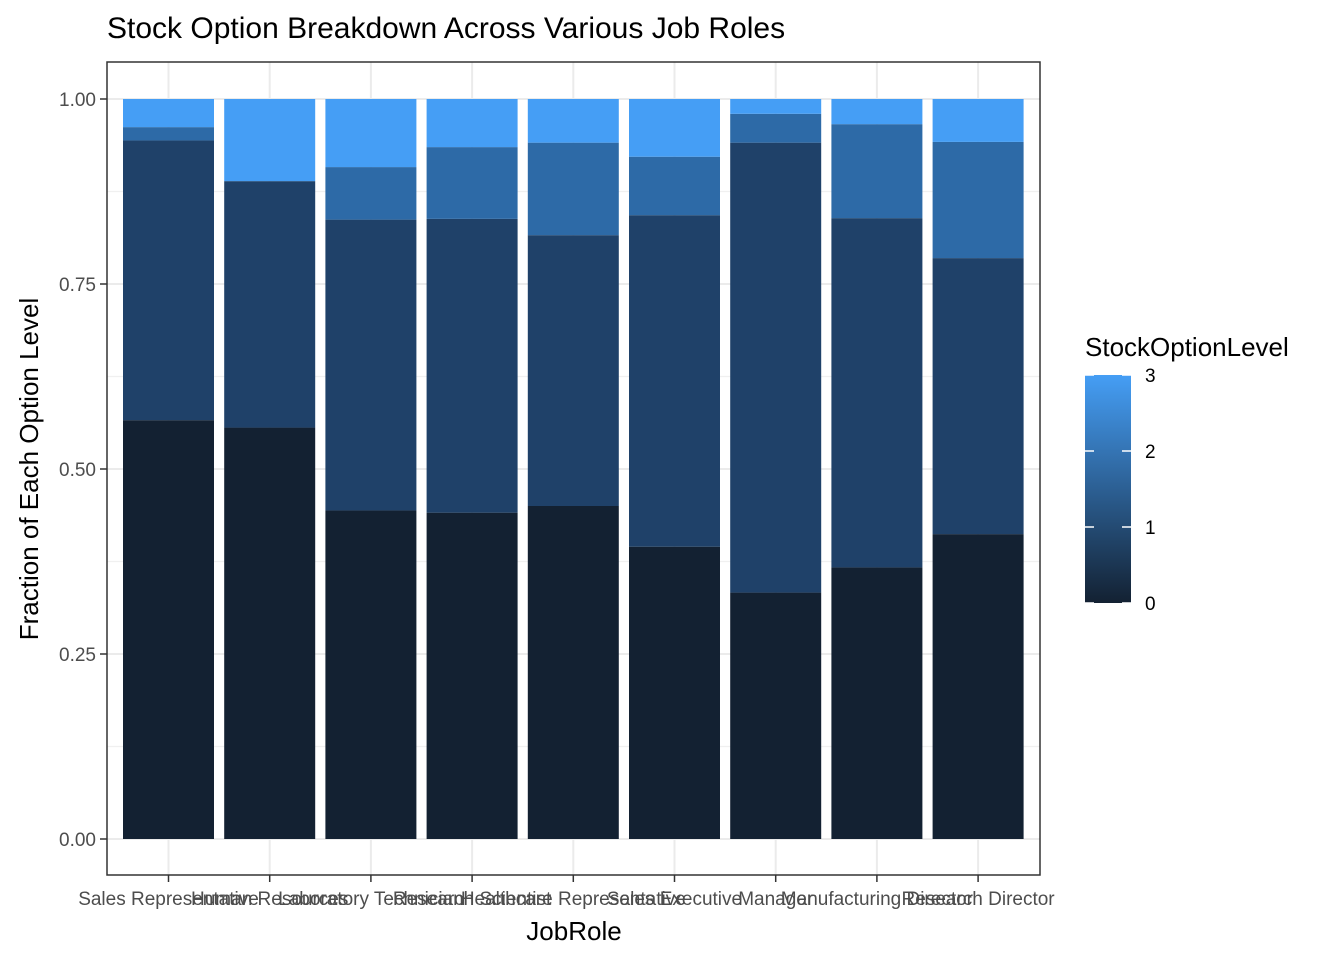  Describe the element at coordinates (1150, 604) in the screenshot. I see `legend-label: 0` at that location.